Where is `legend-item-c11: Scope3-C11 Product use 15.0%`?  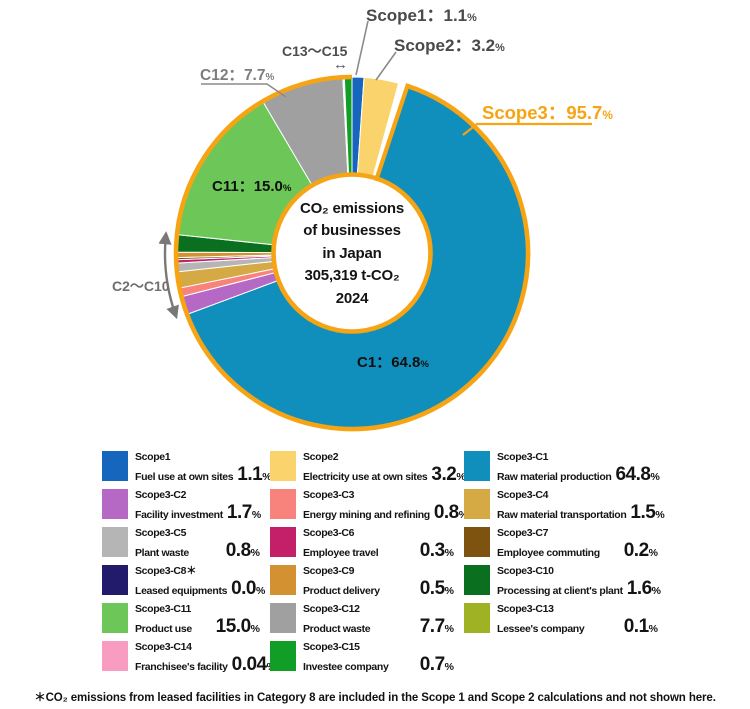
legend-item-c11: Scope3-C11 Product use 15.0% is located at coordinates (186, 621).